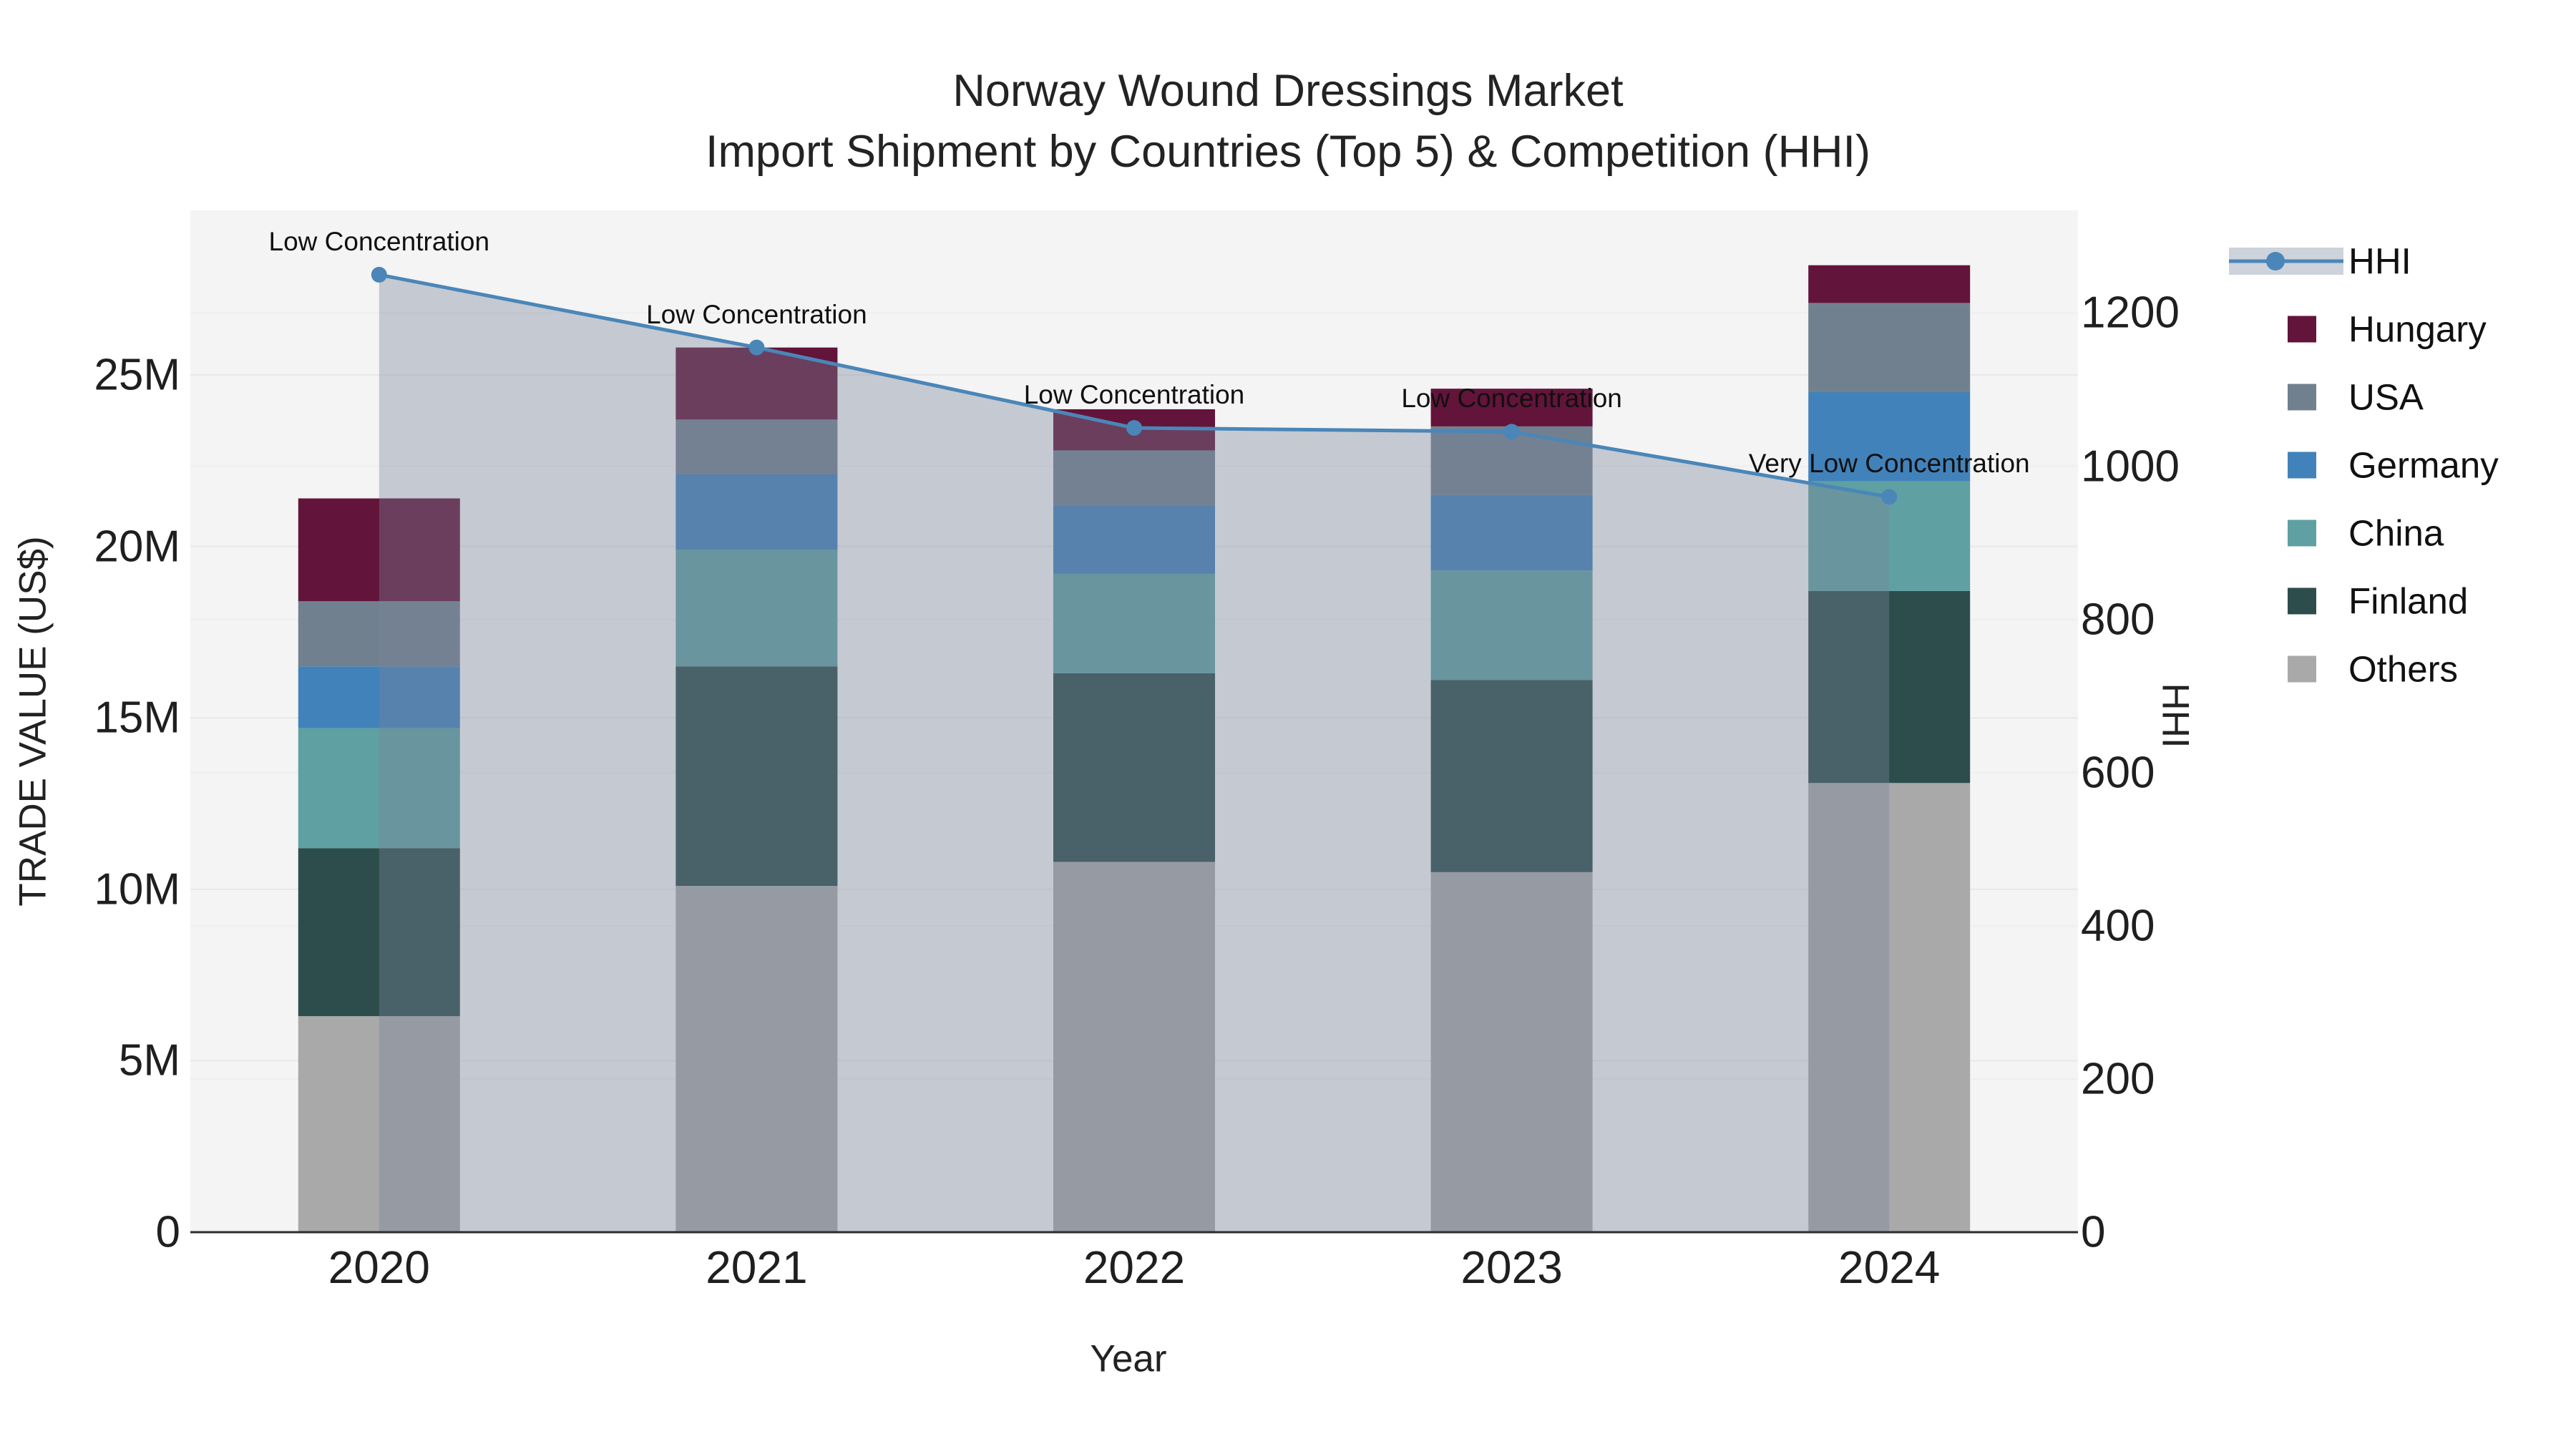 This screenshot has width=2576, height=1449. What do you see at coordinates (1134, 767) in the screenshot?
I see `bar-2022-finland` at bounding box center [1134, 767].